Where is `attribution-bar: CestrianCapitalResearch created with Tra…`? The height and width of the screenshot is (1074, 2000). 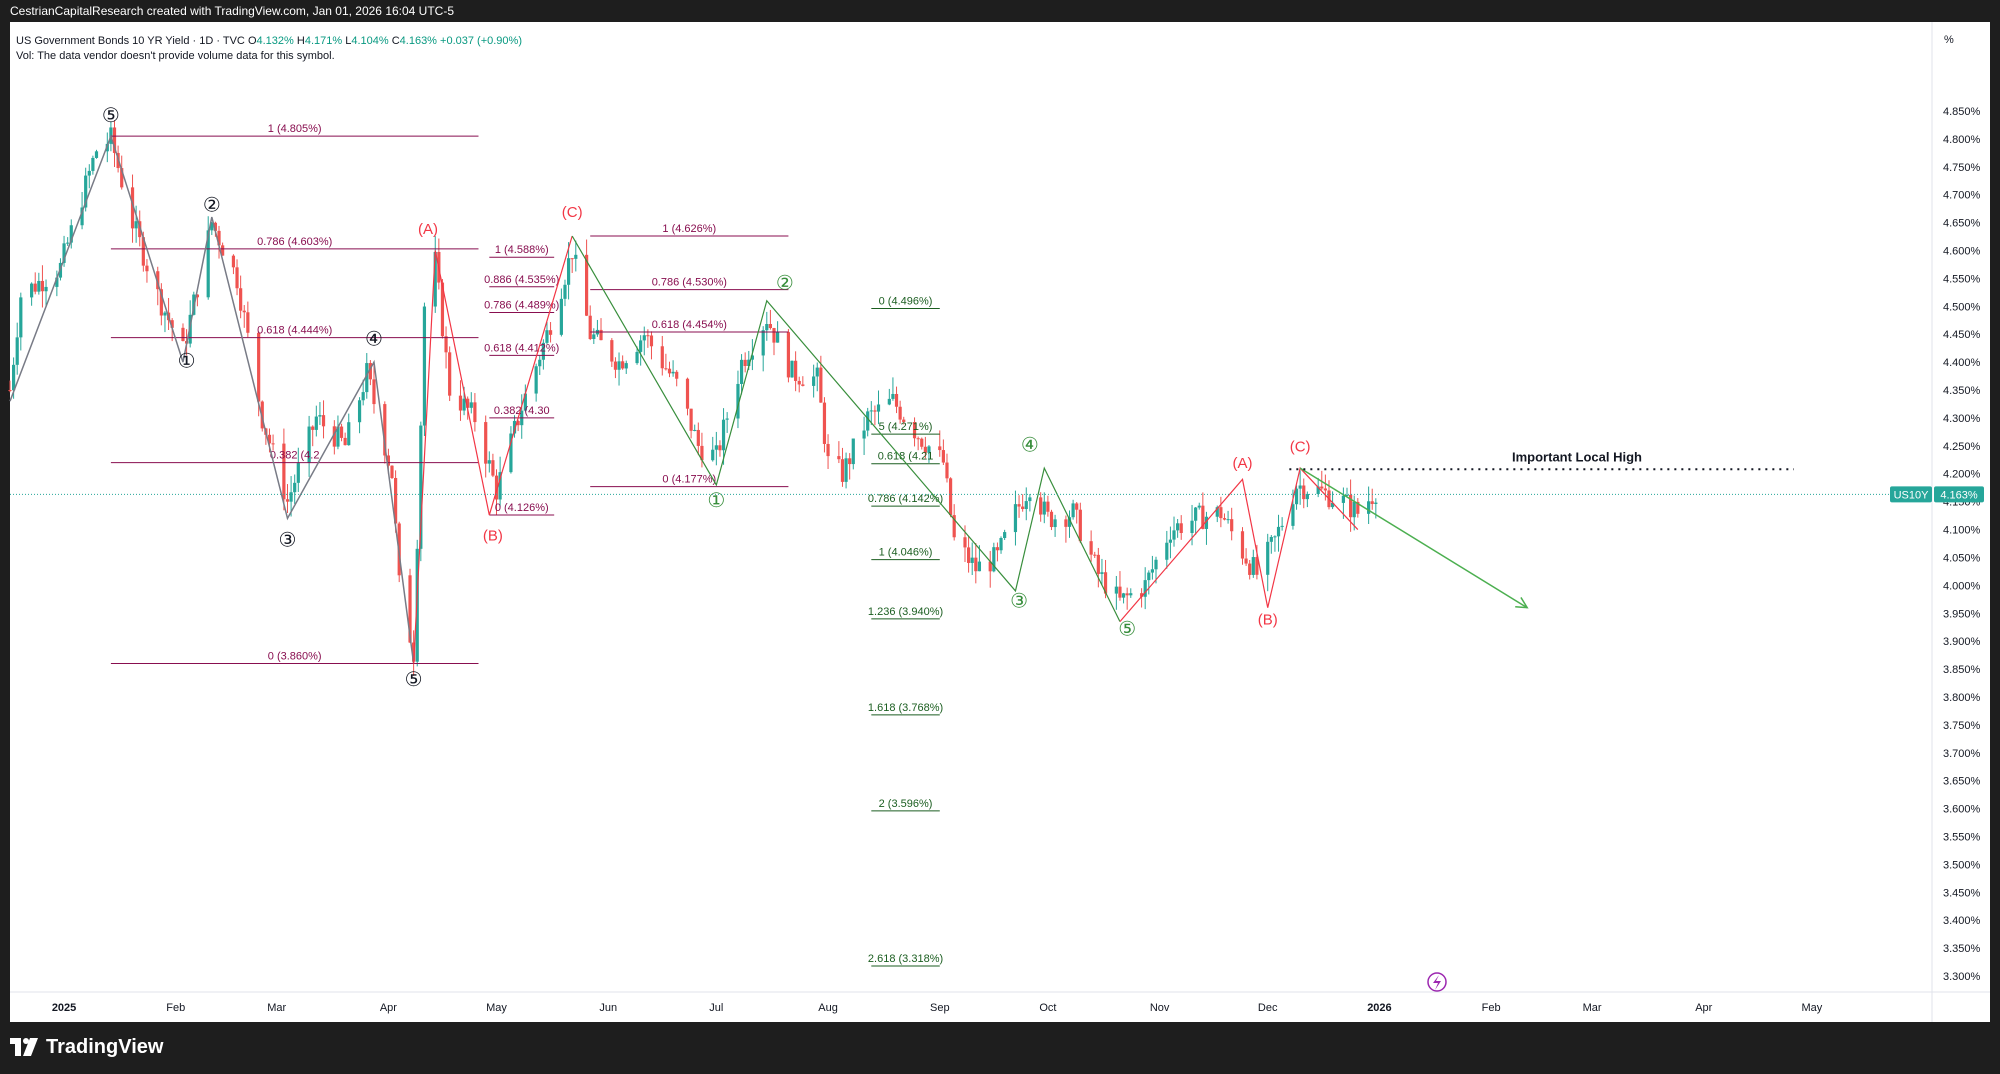
attribution-bar: CestrianCapitalResearch created with Tra… is located at coordinates (1000, 11).